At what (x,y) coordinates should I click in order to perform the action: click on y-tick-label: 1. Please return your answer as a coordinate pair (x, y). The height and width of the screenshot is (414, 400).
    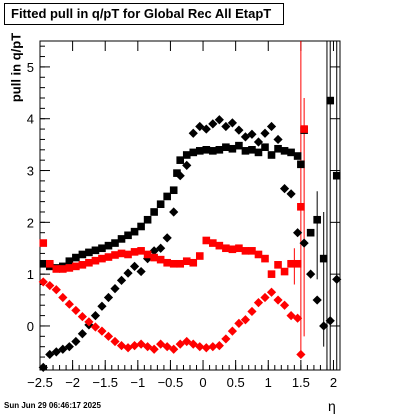
    Looking at the image, I should click on (30, 274).